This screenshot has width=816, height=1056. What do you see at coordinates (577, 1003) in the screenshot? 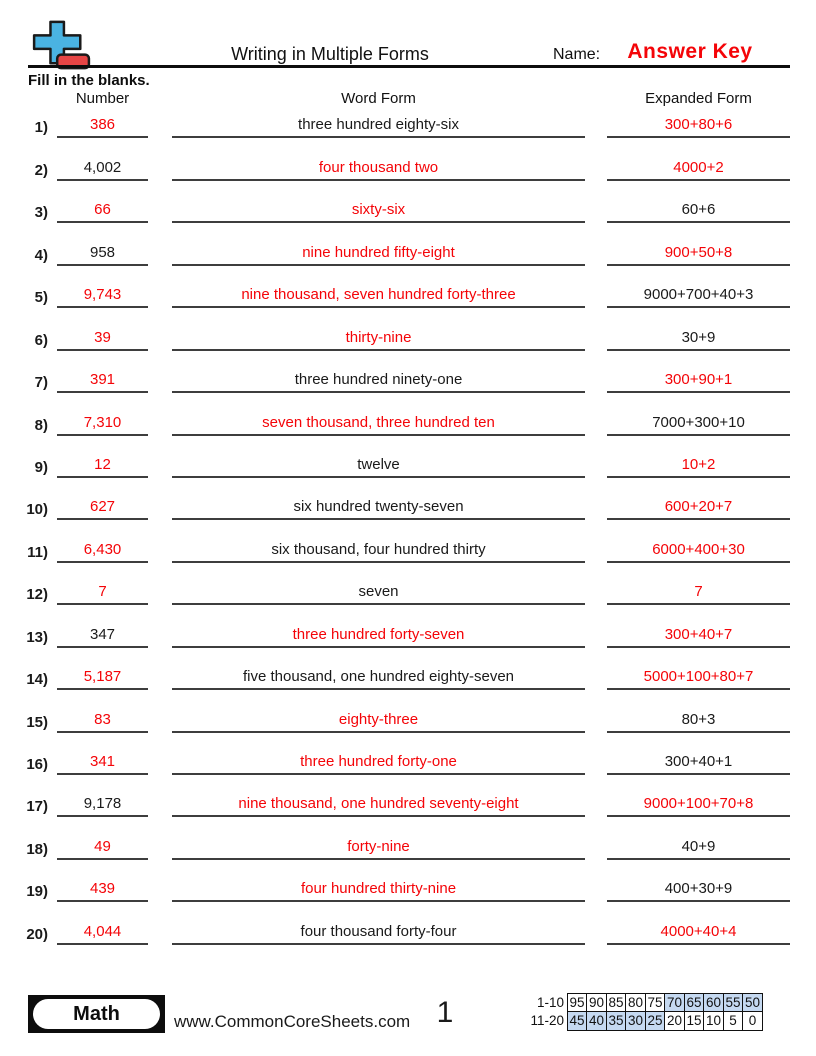
I see `score-cell: 95` at bounding box center [577, 1003].